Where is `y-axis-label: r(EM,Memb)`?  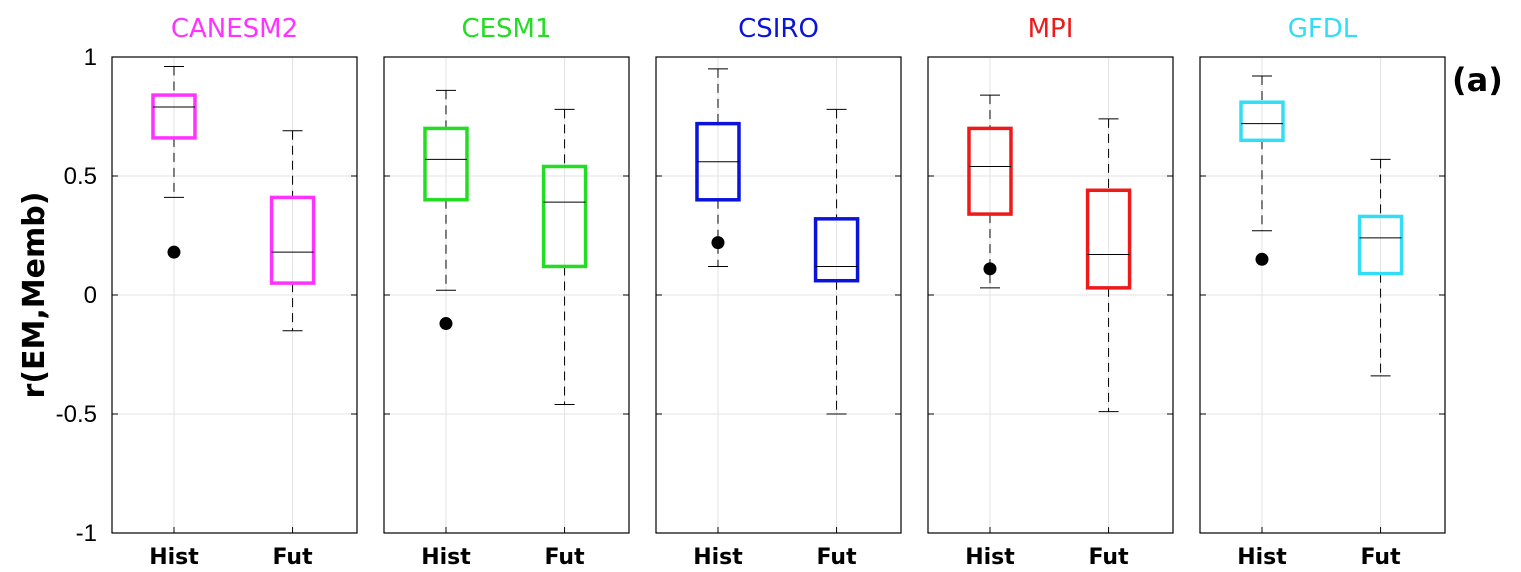 y-axis-label: r(EM,Memb) is located at coordinates (34, 295).